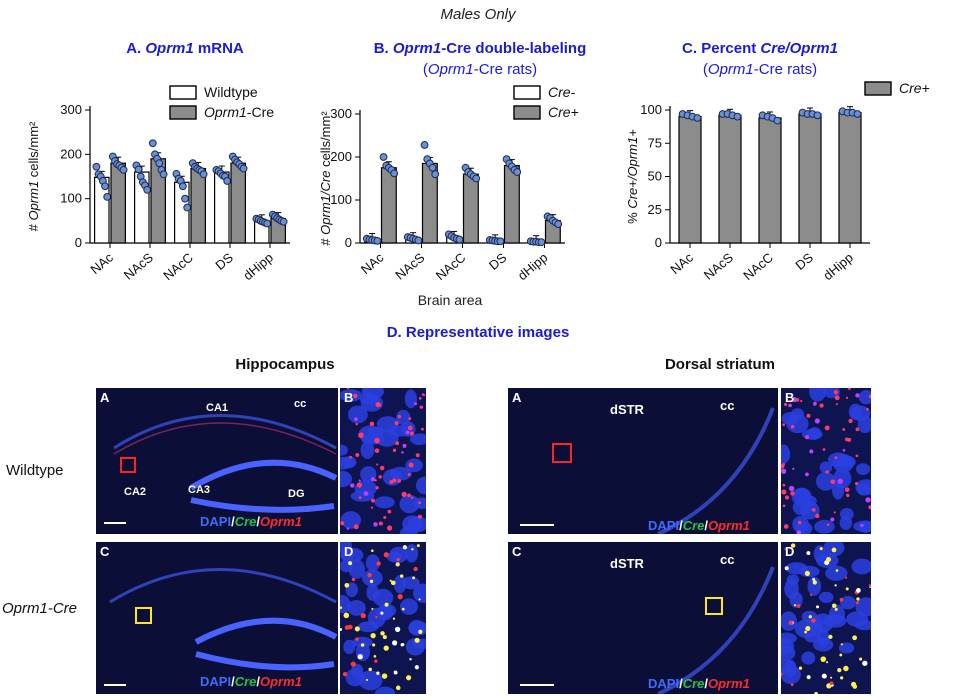  Describe the element at coordinates (325, 240) in the screenshot. I see `y-axis-label-prefix: #` at that location.